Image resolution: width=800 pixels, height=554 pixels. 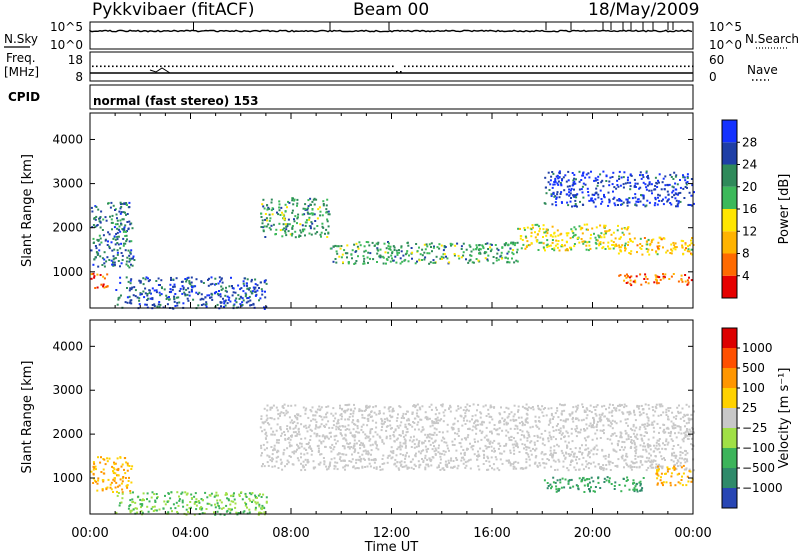 I want to click on power-colorbar-tick-label: 28, so click(x=749, y=142).